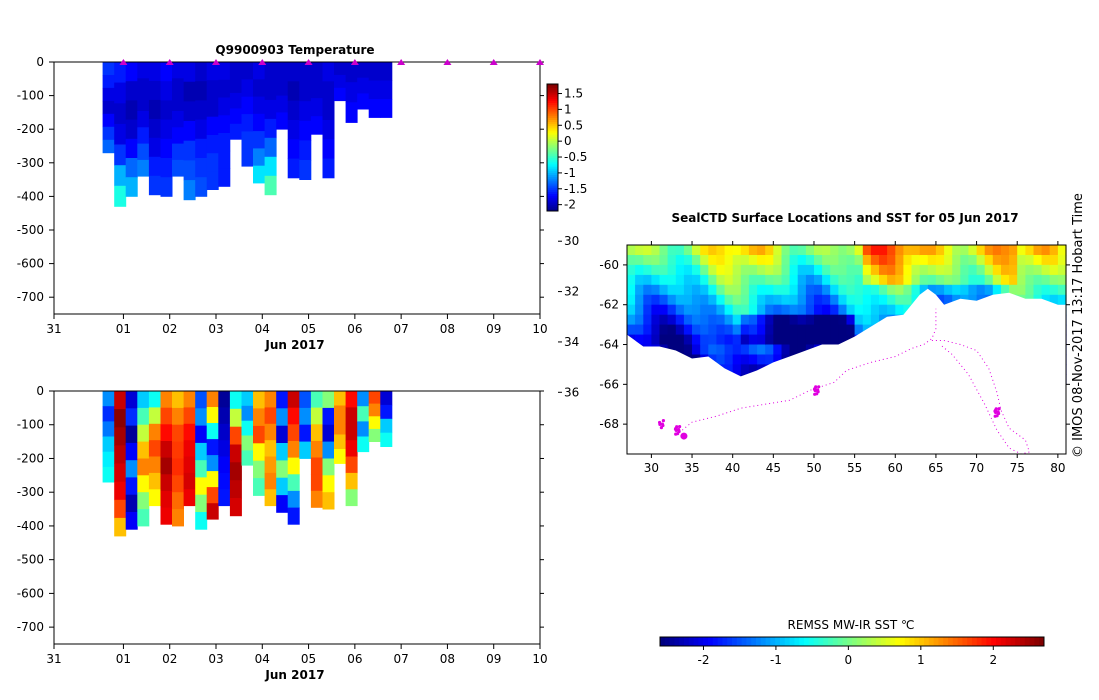  What do you see at coordinates (676, 434) in the screenshot?
I see `surface-location` at bounding box center [676, 434].